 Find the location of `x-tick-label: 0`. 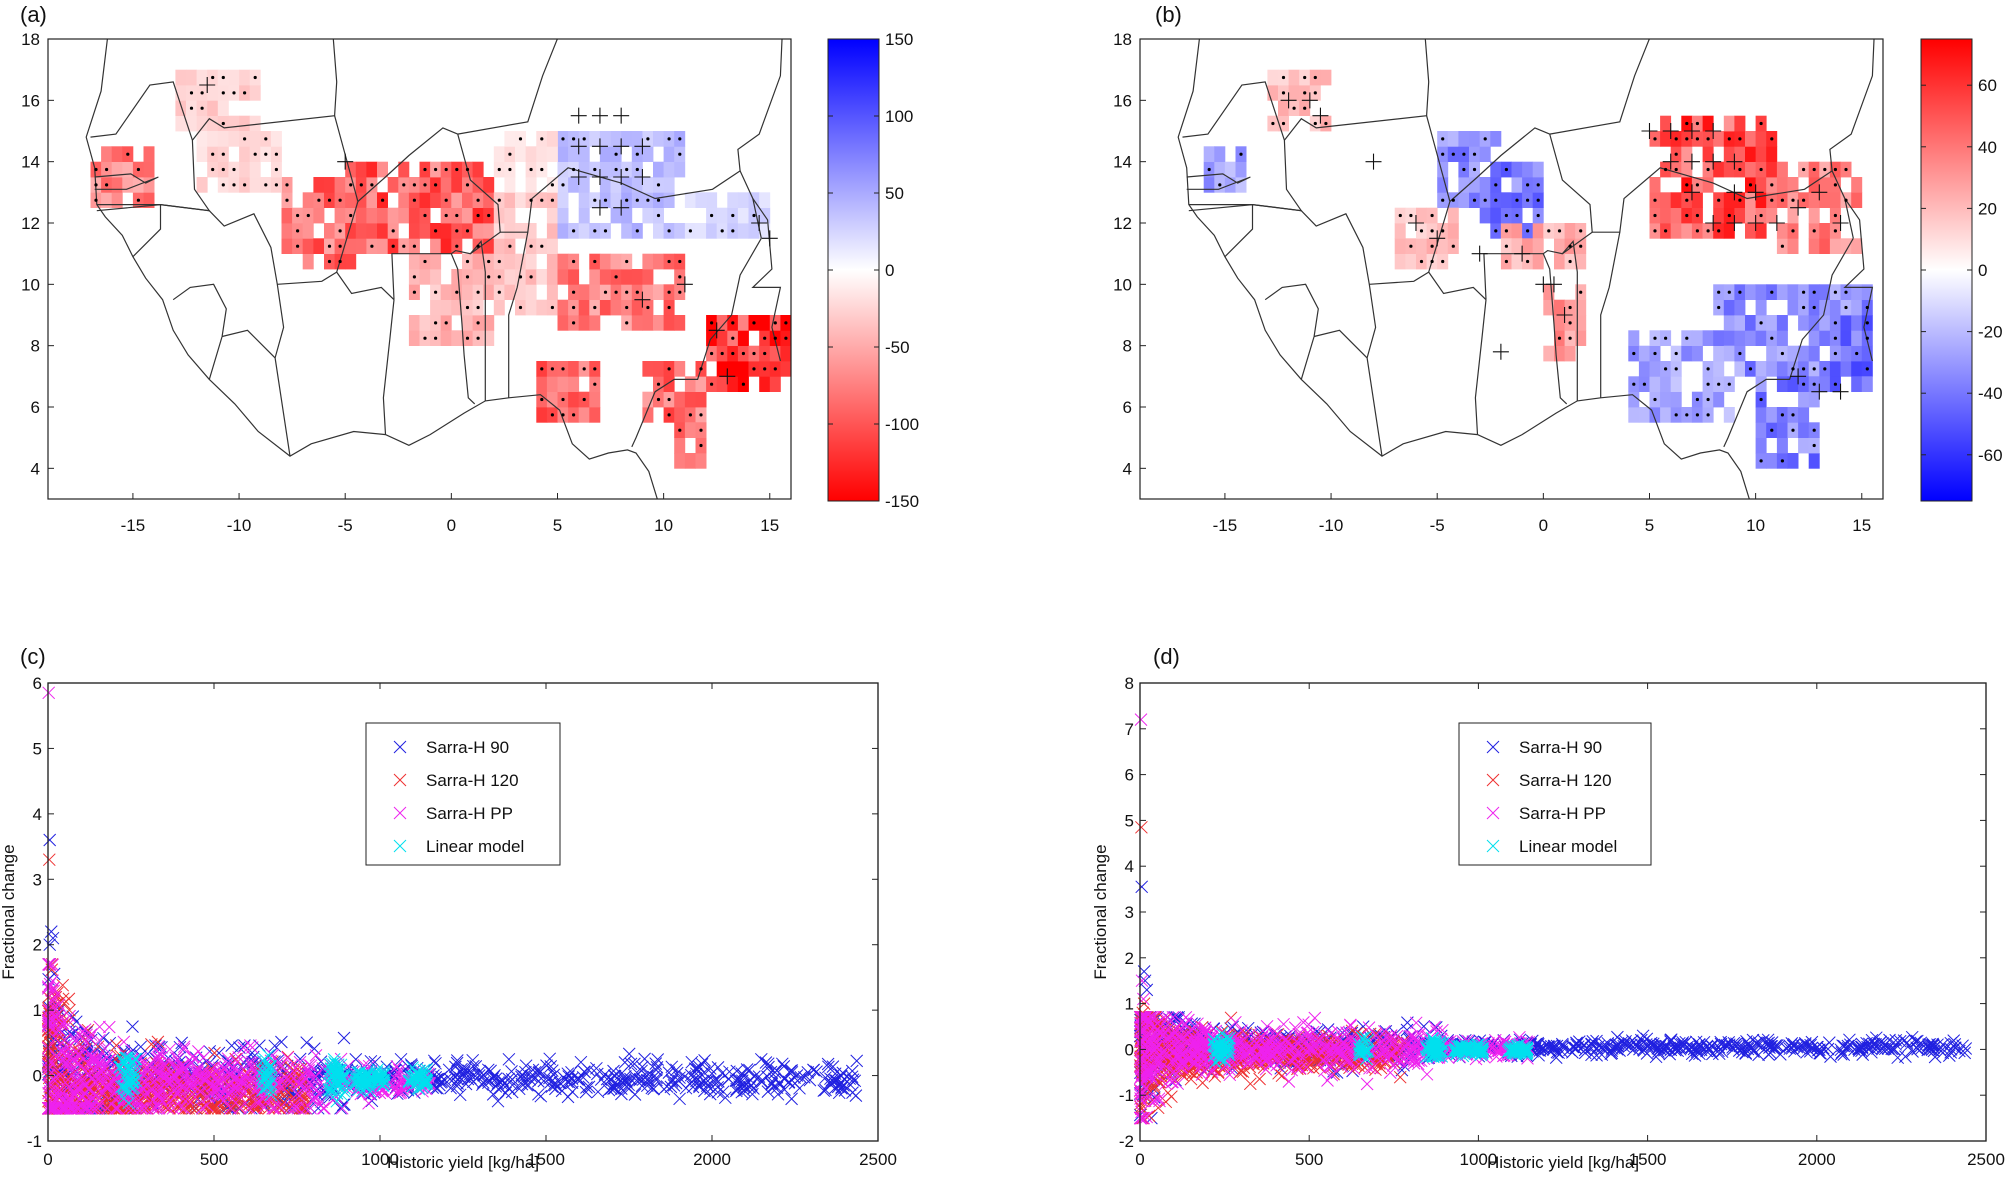

x-tick-label: 0 is located at coordinates (47, 1159).